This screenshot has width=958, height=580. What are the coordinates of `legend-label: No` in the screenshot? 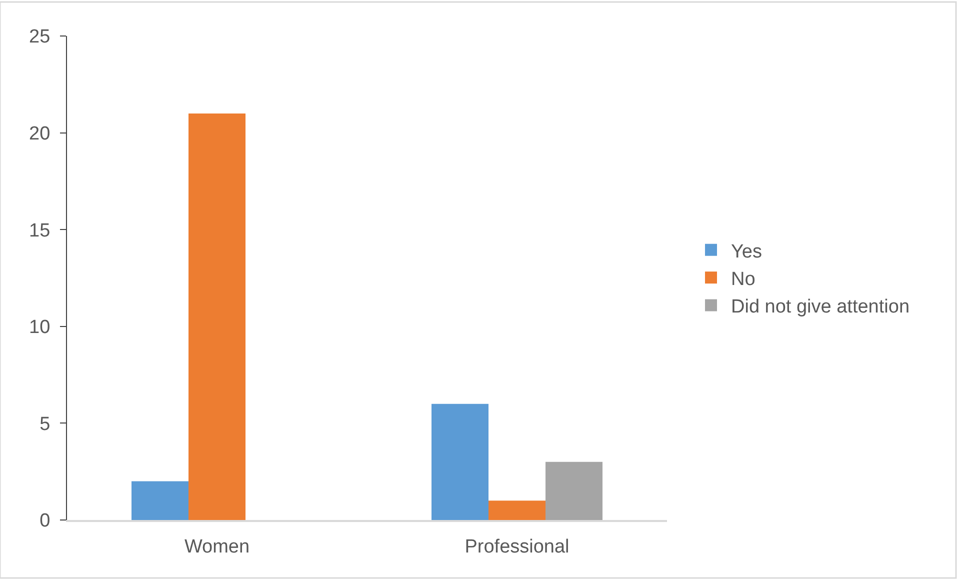 It's located at (743, 279).